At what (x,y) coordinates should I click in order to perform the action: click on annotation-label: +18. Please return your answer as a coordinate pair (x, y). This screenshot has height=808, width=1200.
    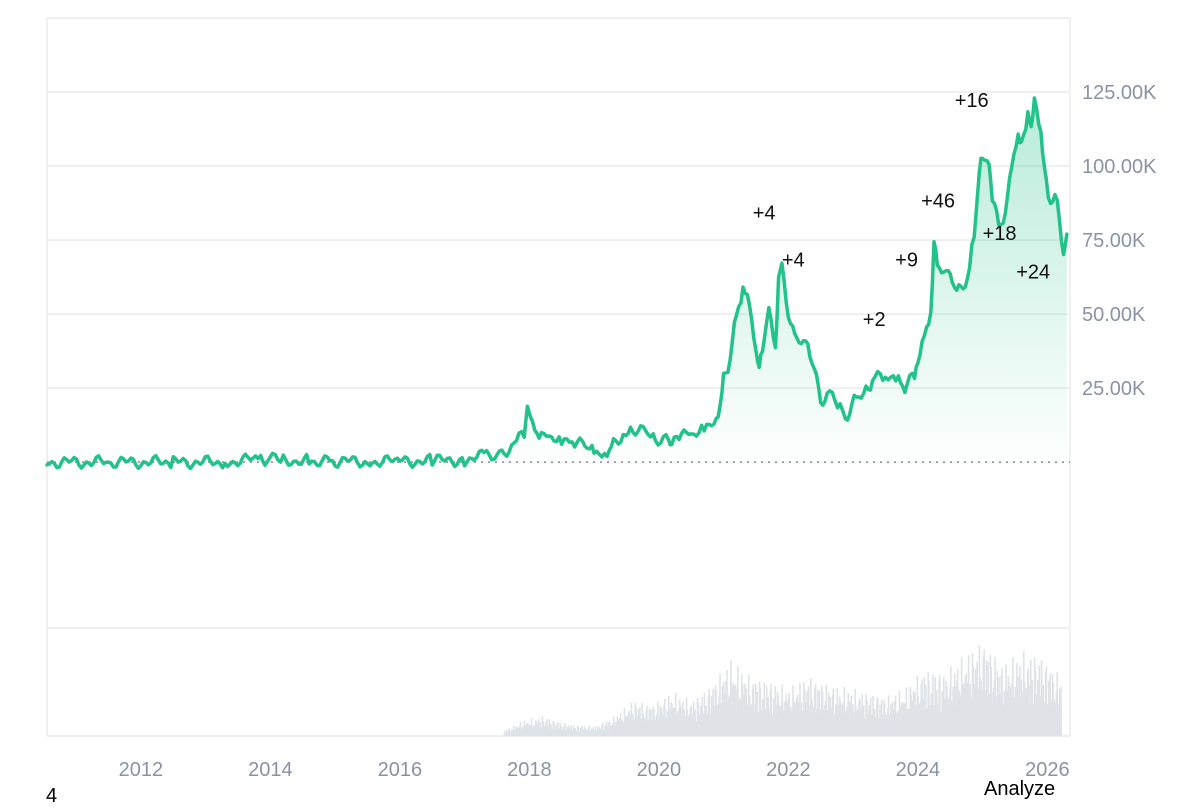
    Looking at the image, I should click on (1000, 234).